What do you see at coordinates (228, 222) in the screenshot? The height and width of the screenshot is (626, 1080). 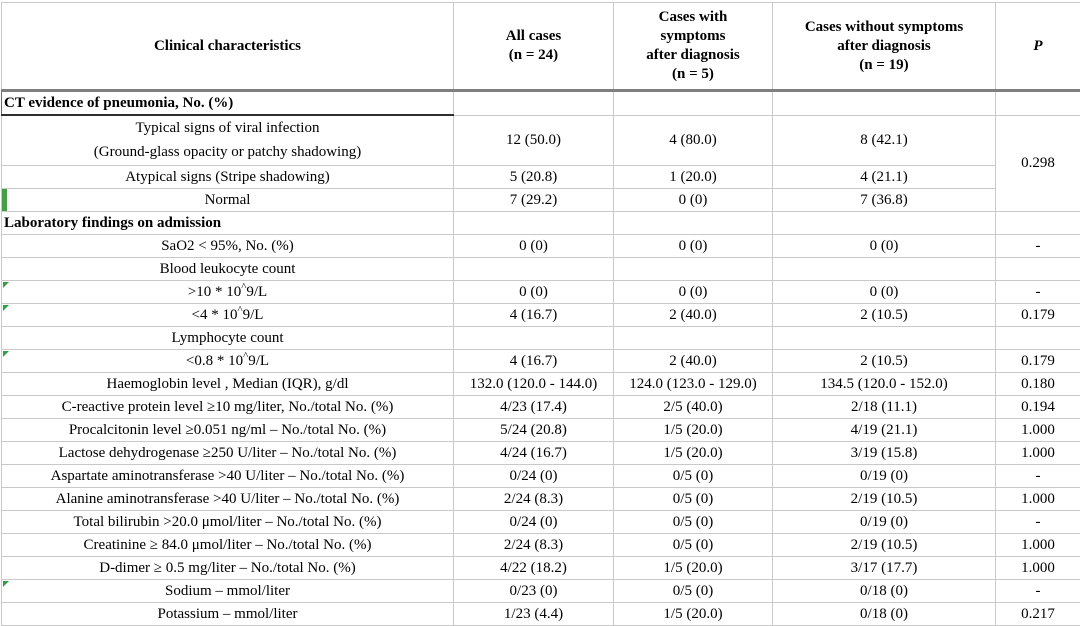 I see `section-header-cell: Laboratory findings on admission` at bounding box center [228, 222].